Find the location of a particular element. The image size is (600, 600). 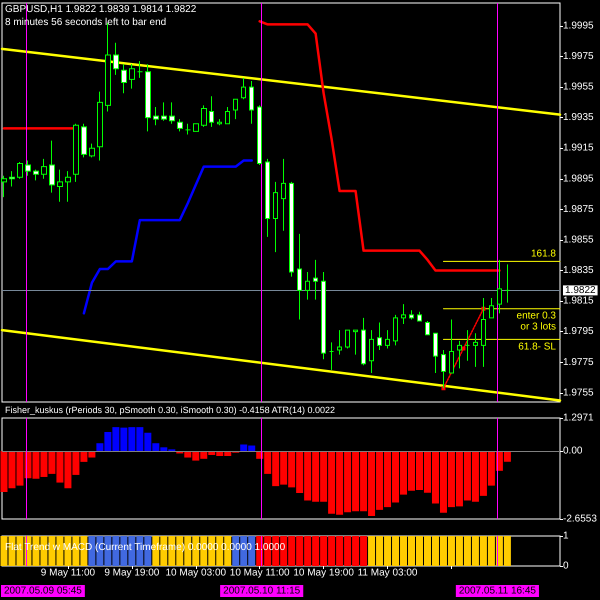

x-tick-label: 10 May 03:00 is located at coordinates (195, 573).